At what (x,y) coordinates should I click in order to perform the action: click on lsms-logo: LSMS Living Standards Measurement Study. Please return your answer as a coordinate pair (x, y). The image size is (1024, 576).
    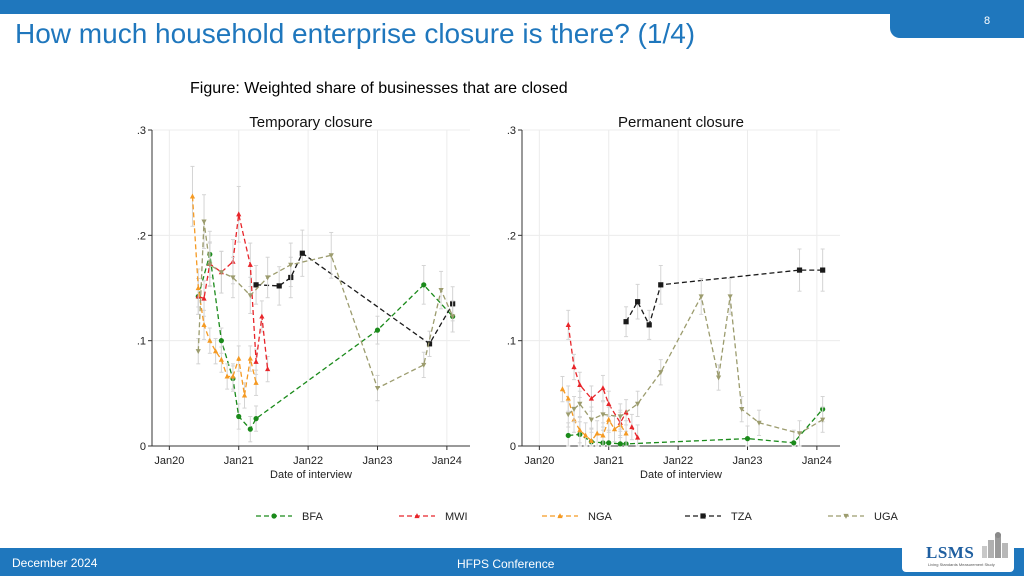
    Looking at the image, I should click on (958, 551).